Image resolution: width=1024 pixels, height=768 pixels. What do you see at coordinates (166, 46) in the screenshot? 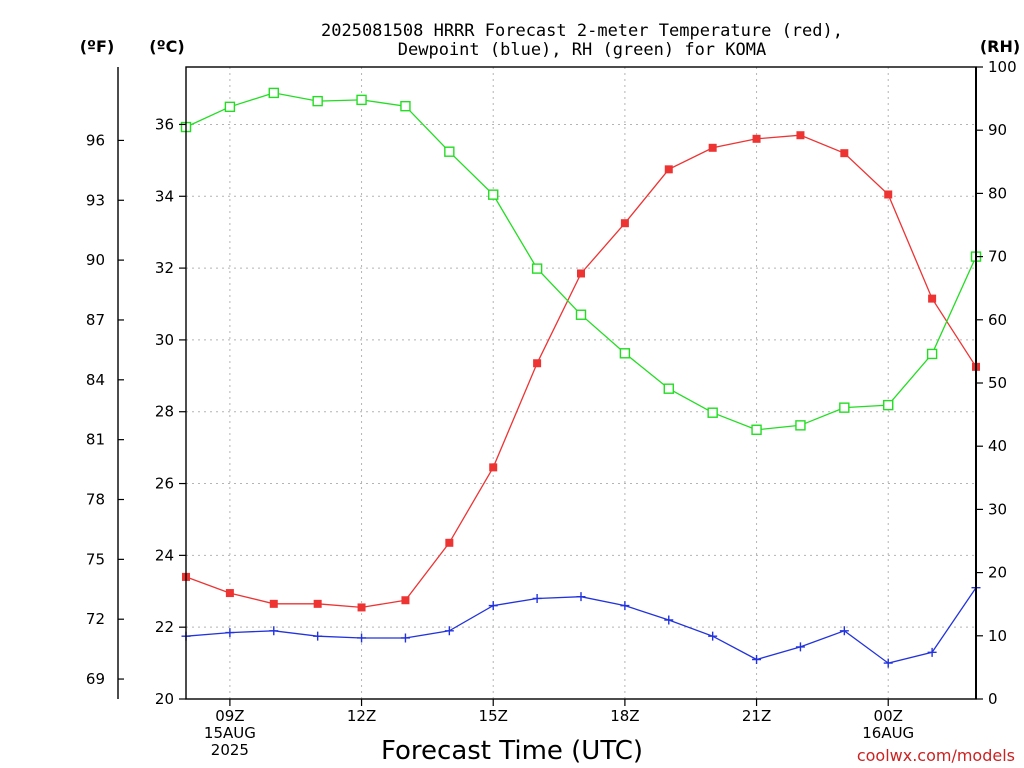
I see `celsius-unit-label: (ºC)` at bounding box center [166, 46].